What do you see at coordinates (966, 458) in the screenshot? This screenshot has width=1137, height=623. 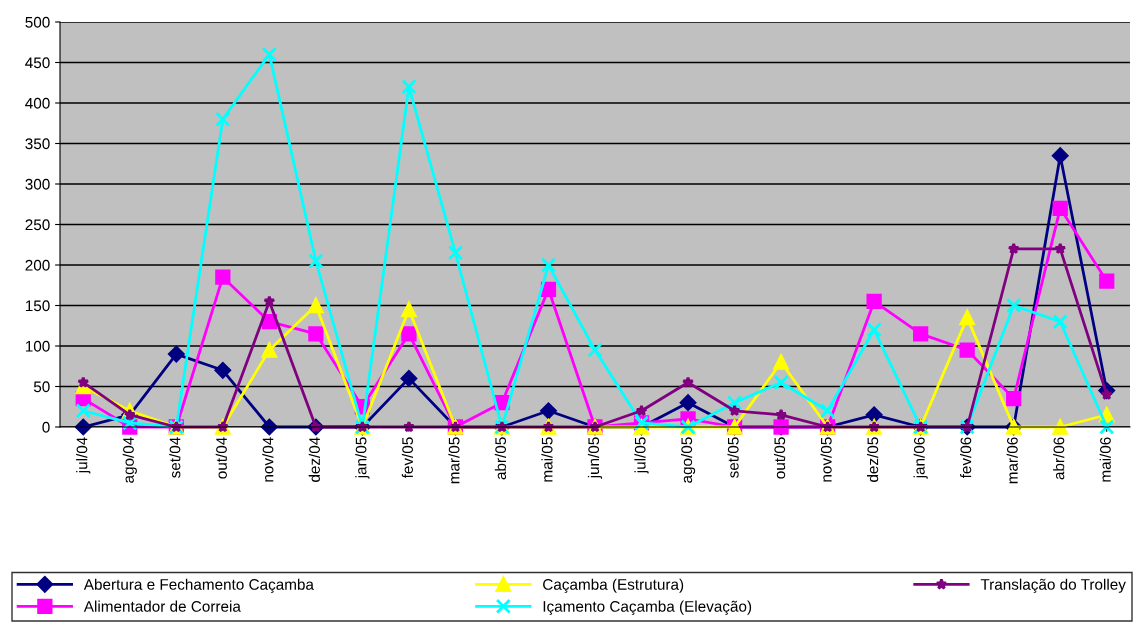 I see `x-tick-label: fev/06` at bounding box center [966, 458].